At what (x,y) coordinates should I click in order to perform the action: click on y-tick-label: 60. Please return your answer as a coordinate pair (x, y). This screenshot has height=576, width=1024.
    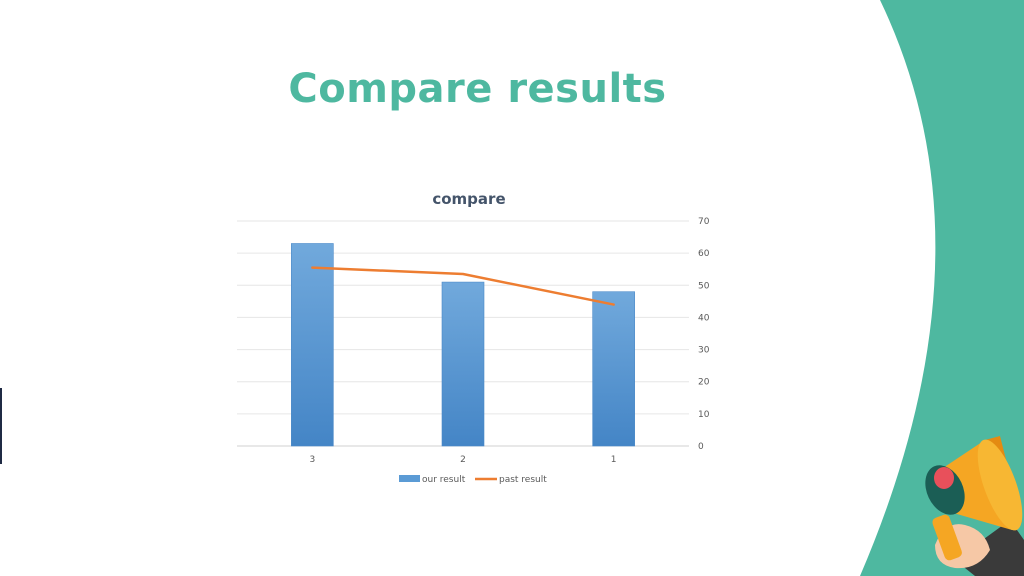
    Looking at the image, I should click on (704, 254).